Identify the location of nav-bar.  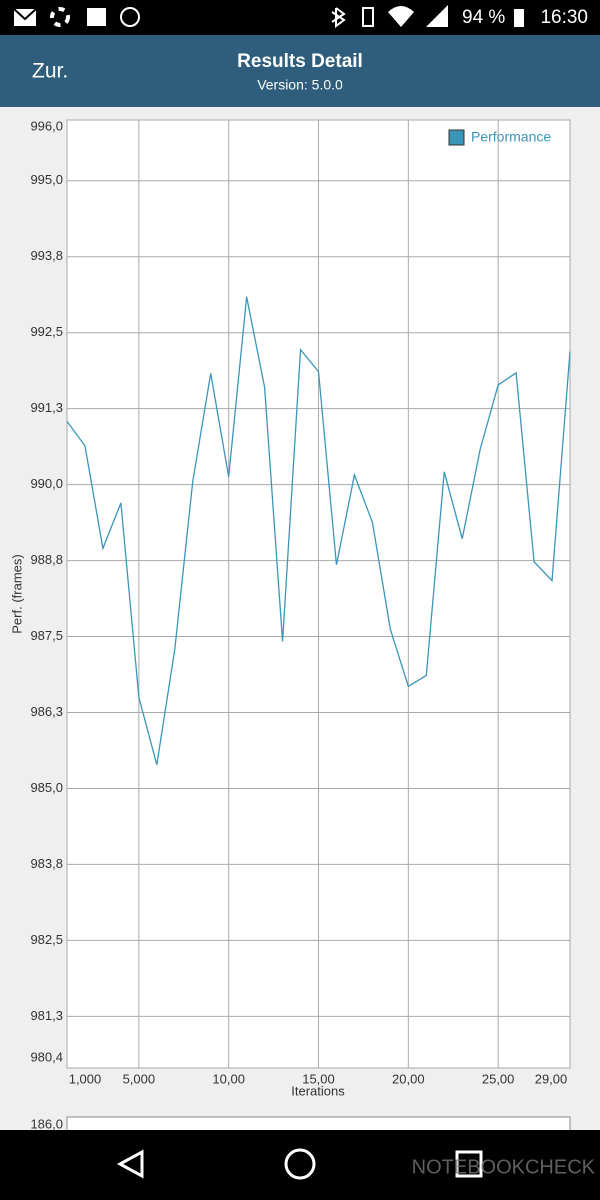
(300, 1165).